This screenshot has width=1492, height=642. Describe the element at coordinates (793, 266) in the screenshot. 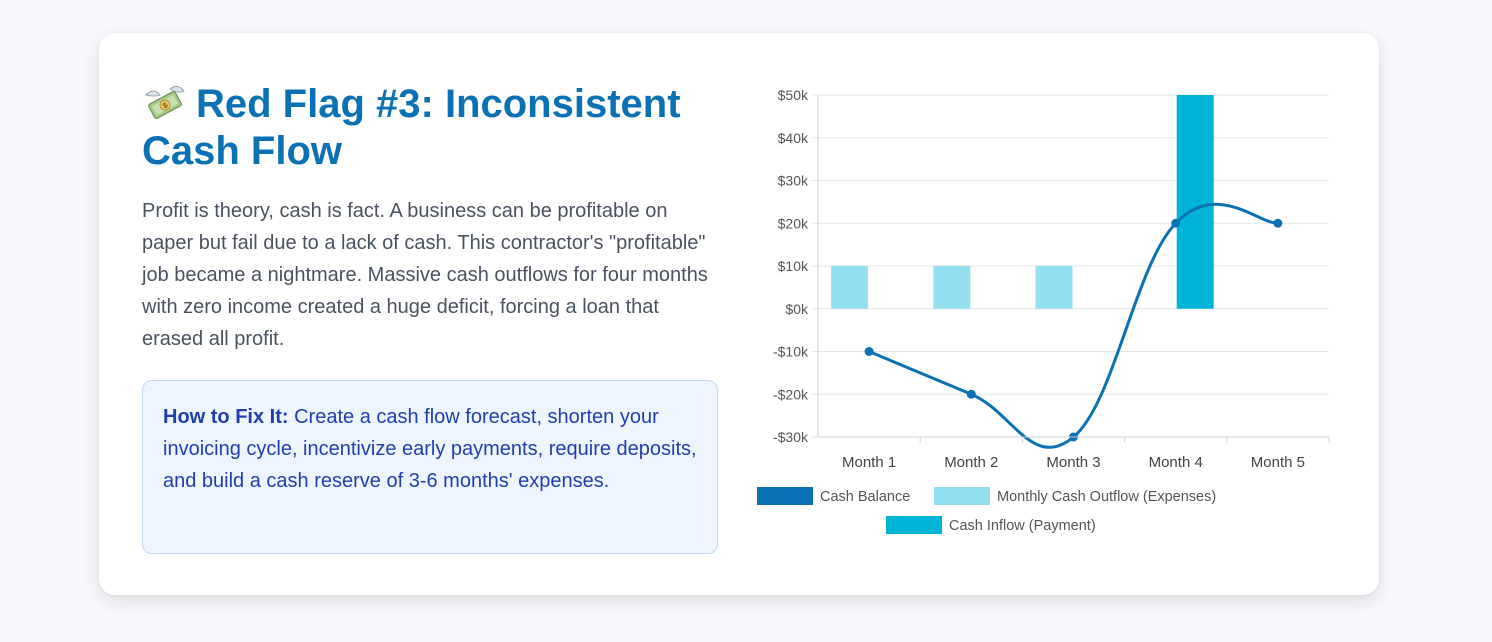

I see `y-tick-label: $10k` at that location.